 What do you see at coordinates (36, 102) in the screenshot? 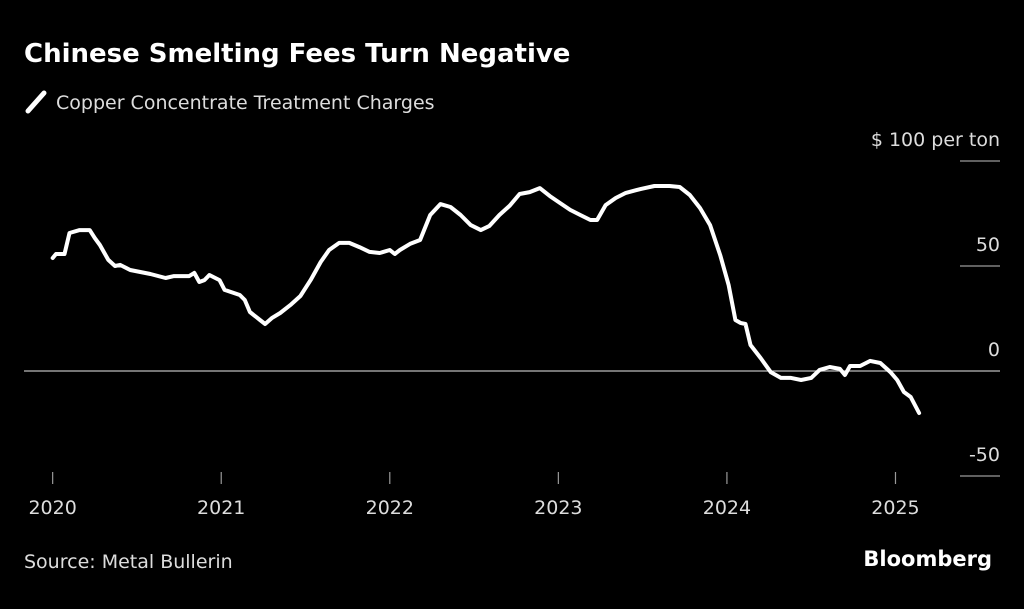
I see `legend-icon` at bounding box center [36, 102].